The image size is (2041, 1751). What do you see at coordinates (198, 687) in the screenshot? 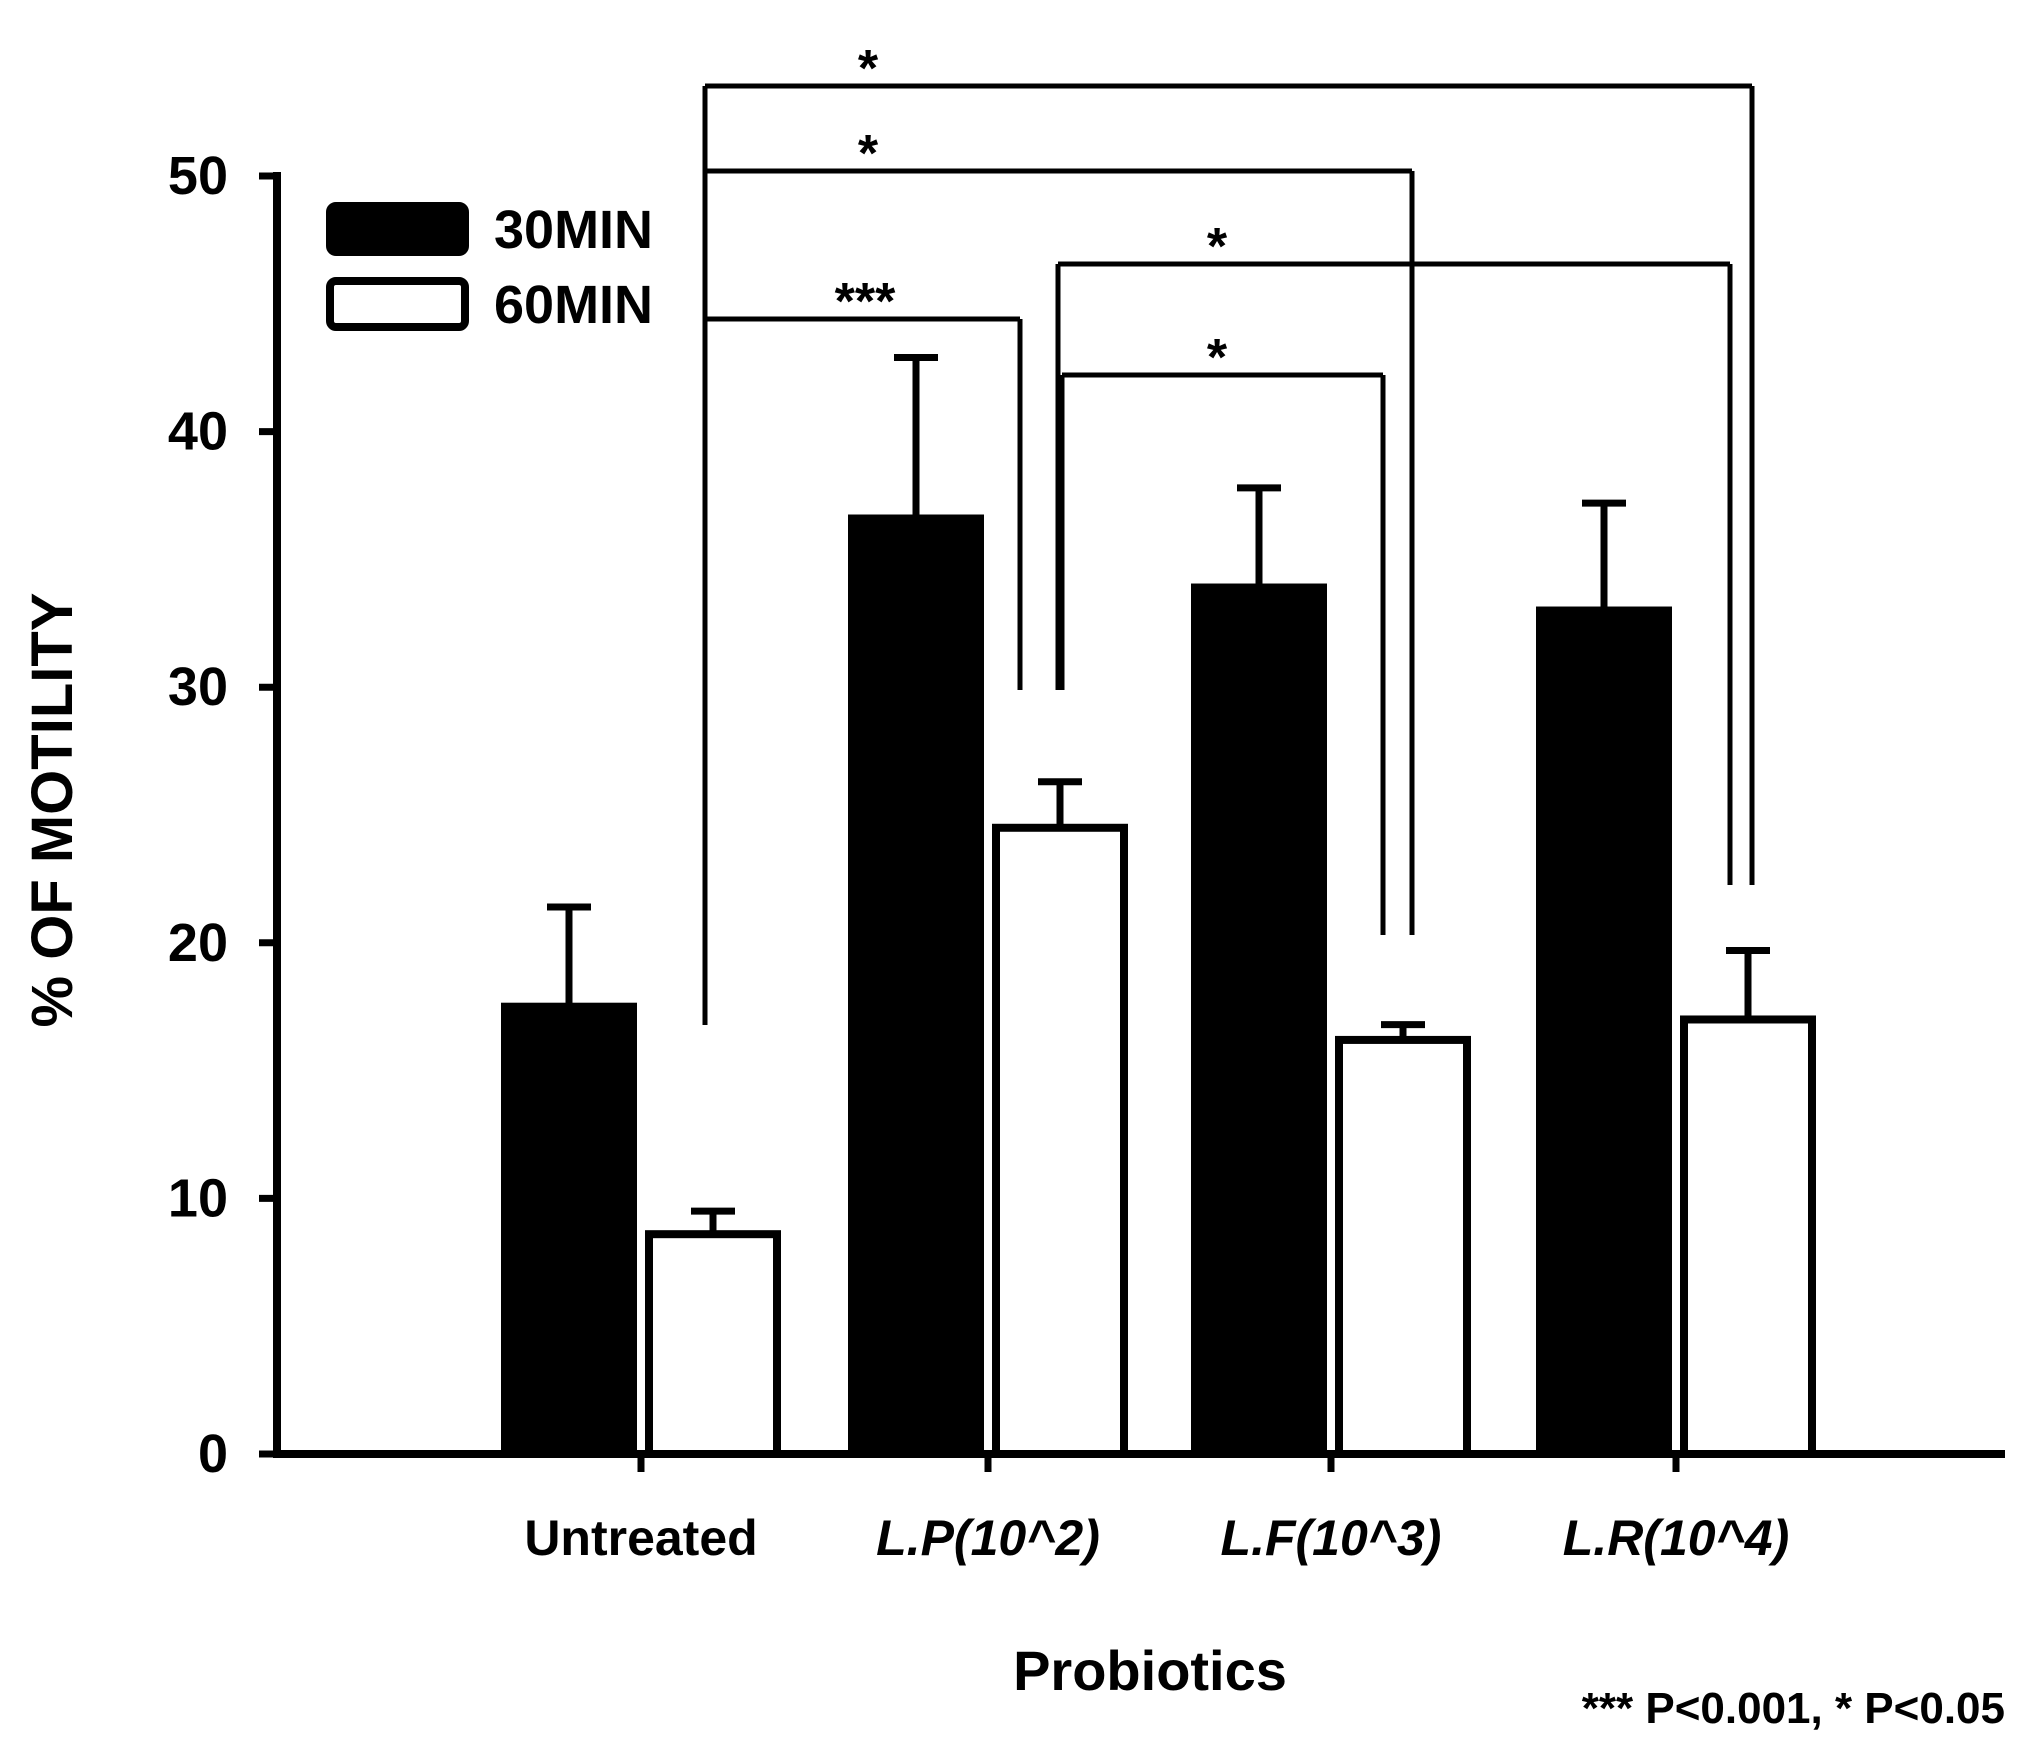
I see `y-tick-label: 30` at bounding box center [198, 687].